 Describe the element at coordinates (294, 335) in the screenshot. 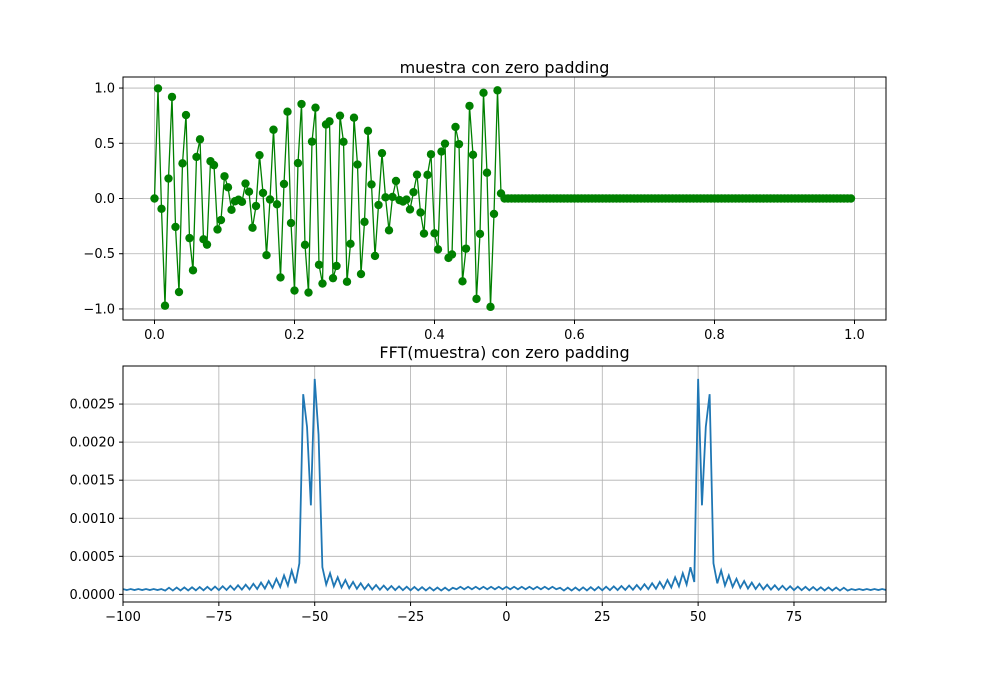

I see `top-xtick-label: 0.2` at that location.